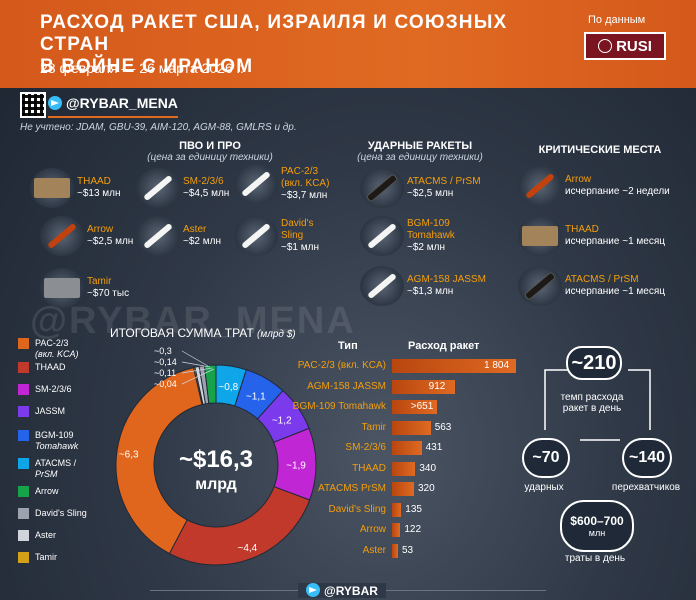 This screenshot has height=600, width=696. I want to click on donut-title: ИТОГОВАЯ СУММА ТРАТ (млрд $), so click(203, 333).